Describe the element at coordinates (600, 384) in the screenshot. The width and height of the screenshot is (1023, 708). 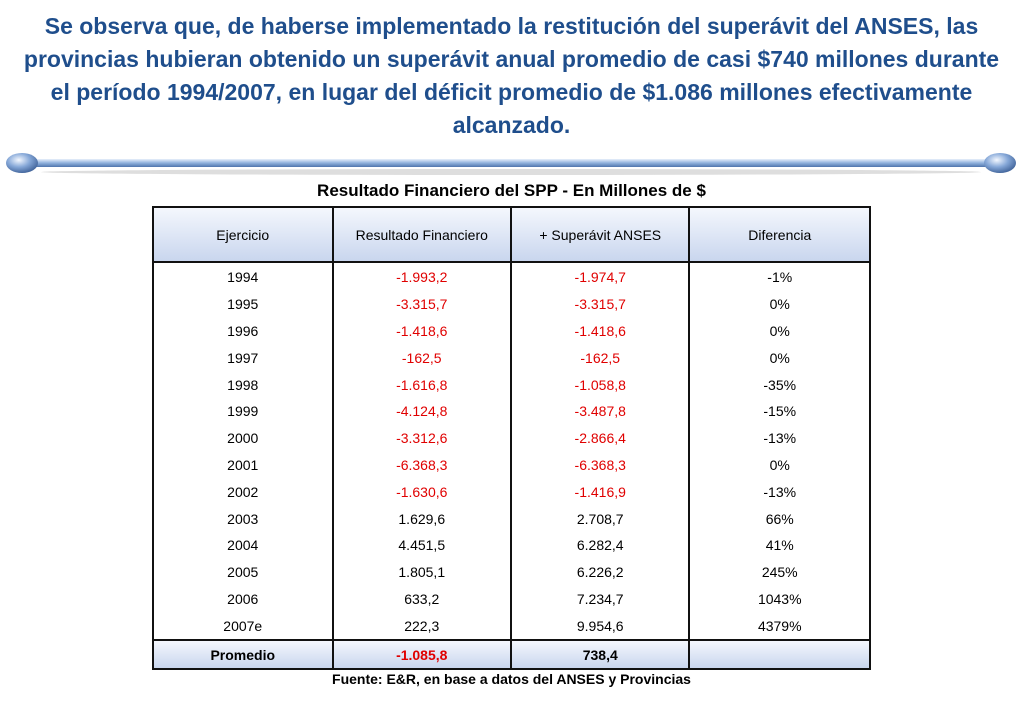
I see `cell-superavit-anses: -1.058,8` at that location.